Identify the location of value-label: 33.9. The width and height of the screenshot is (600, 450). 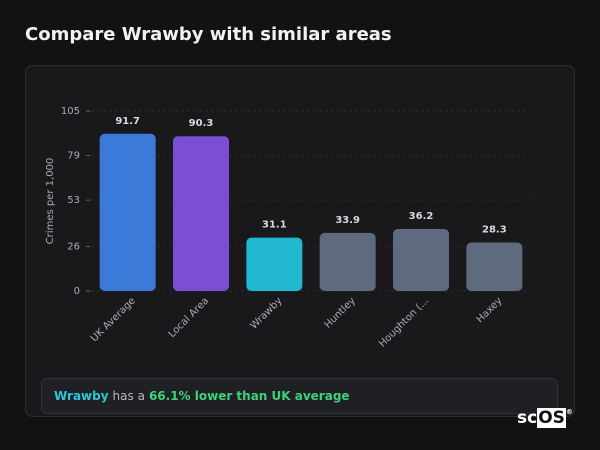
(347, 220).